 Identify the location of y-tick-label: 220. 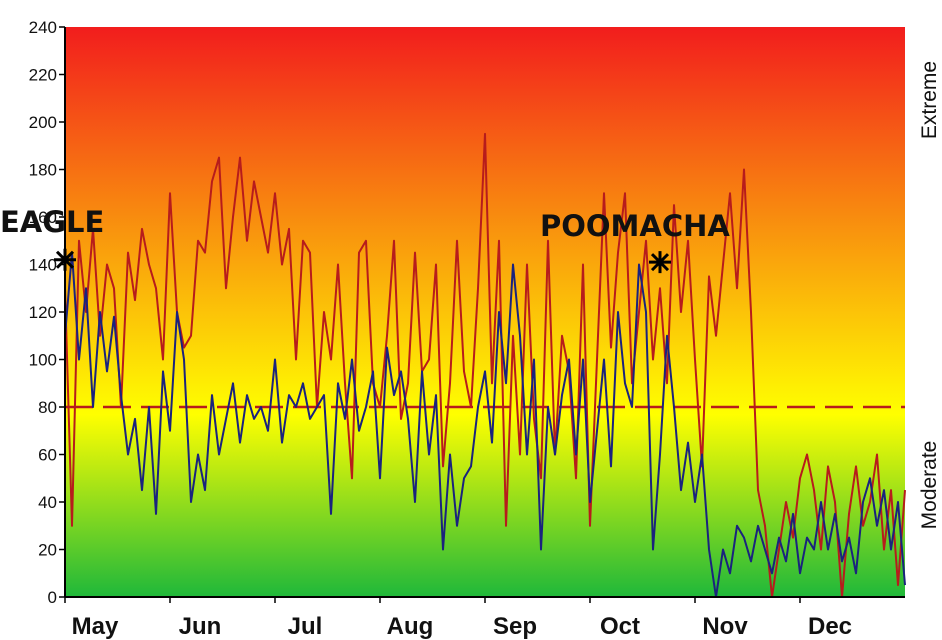
(43, 75).